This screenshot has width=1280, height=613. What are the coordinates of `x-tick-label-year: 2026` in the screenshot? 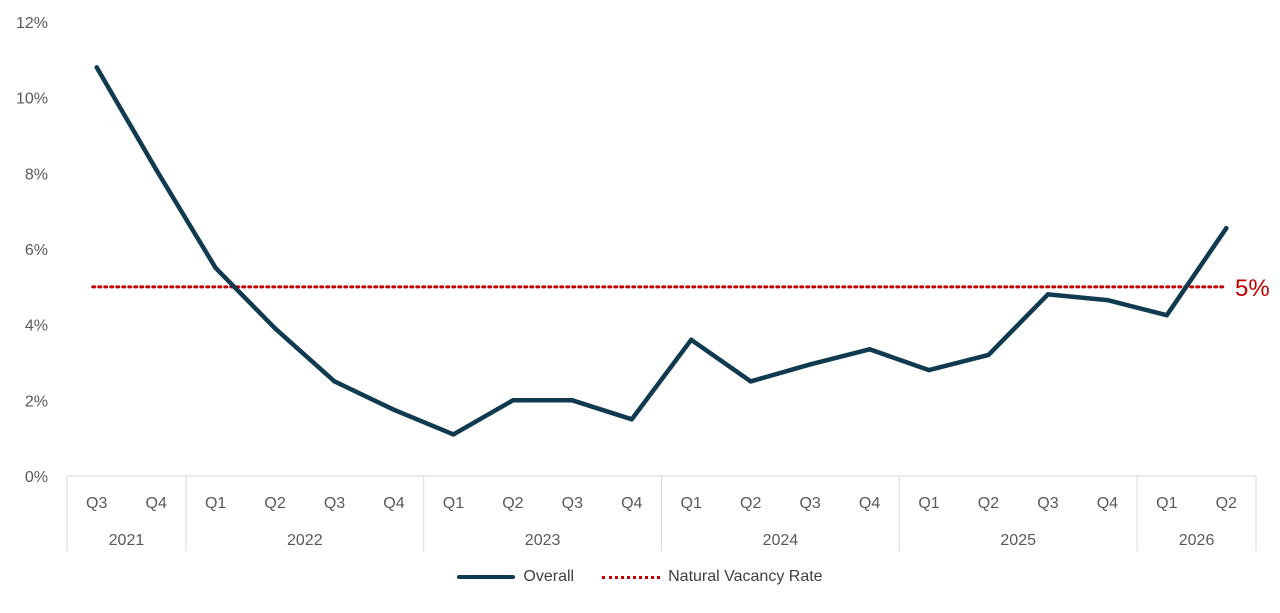 It's located at (1197, 540).